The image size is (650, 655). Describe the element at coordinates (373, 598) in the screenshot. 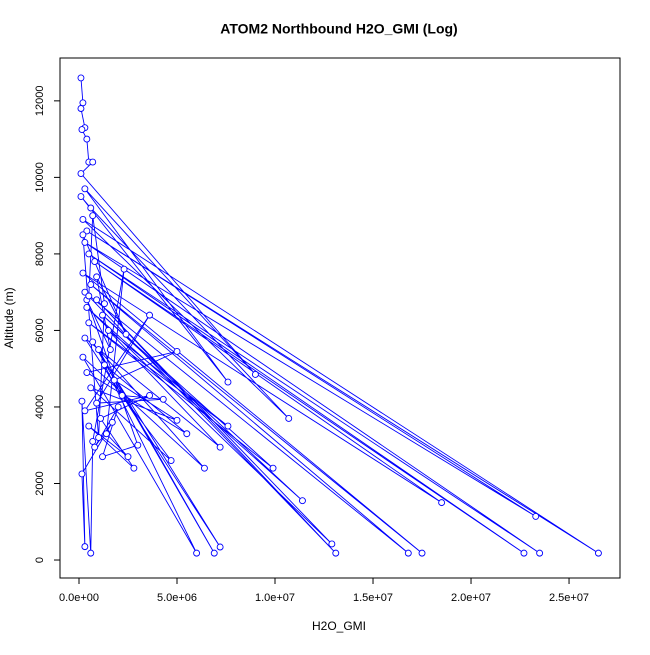

I see `x-tick-label: 1.5e+07` at that location.